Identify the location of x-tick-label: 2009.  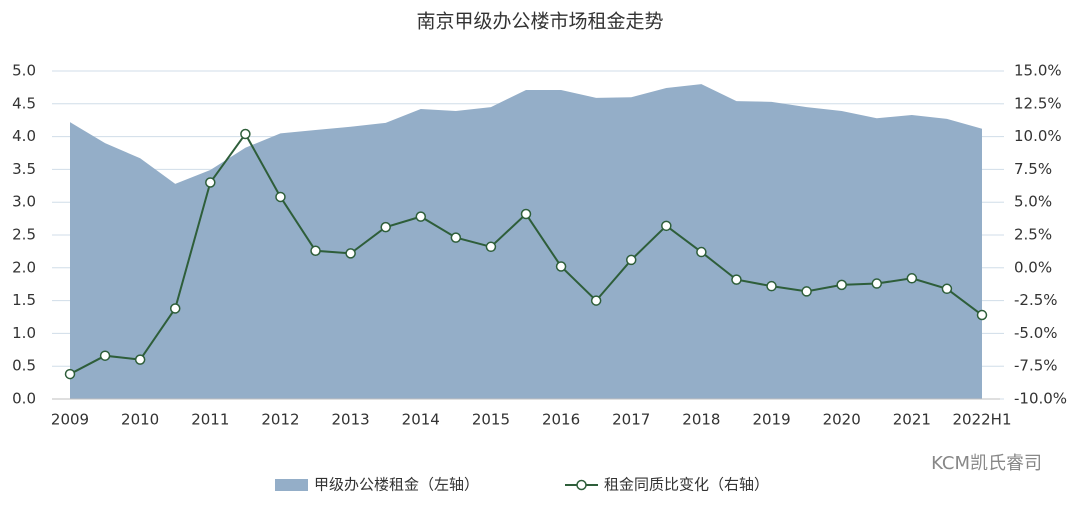
(70, 420).